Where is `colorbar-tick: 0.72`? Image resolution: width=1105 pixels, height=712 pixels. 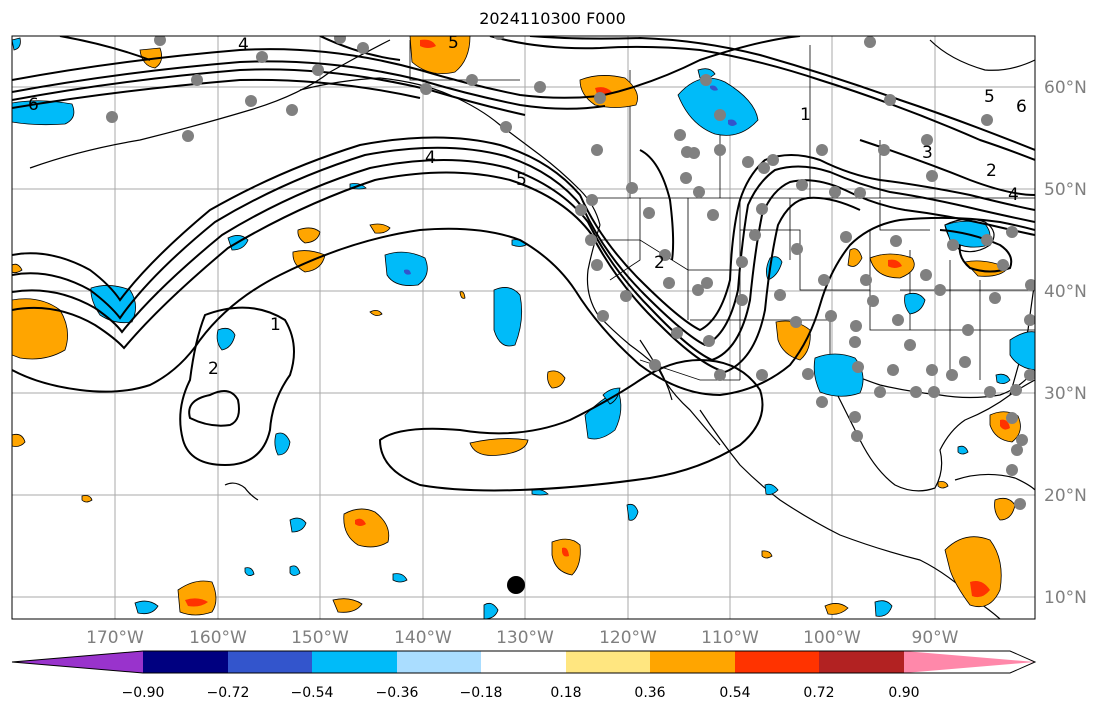 colorbar-tick: 0.72 is located at coordinates (818, 693).